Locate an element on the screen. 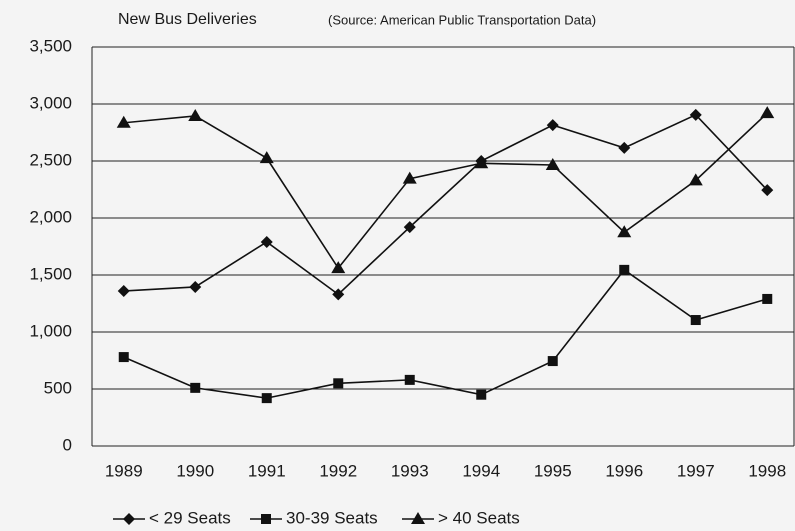 The image size is (795, 531). y-tick-label: 1,000 is located at coordinates (50, 330).